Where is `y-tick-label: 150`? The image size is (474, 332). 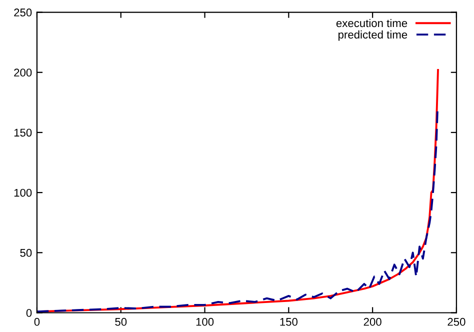
y-tick-label: 150 is located at coordinates (23, 132).